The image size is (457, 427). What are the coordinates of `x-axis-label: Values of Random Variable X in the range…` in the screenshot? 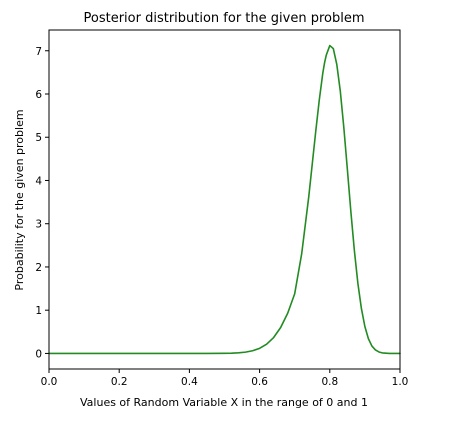 It's located at (224, 402).